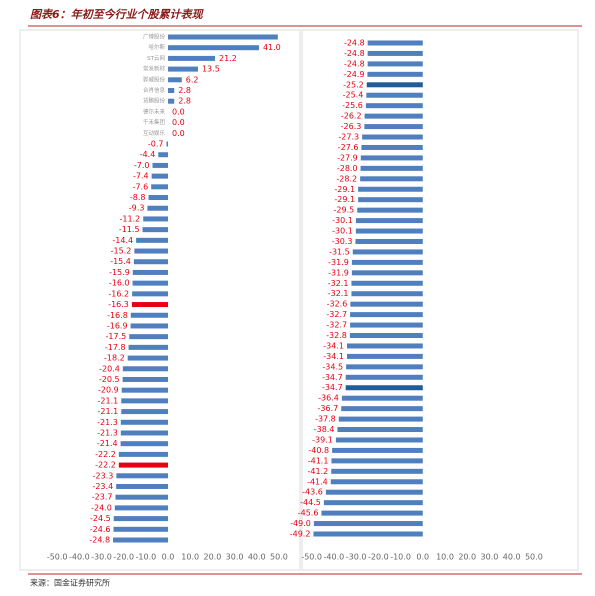  I want to click on value-label: 21.2, so click(228, 58).